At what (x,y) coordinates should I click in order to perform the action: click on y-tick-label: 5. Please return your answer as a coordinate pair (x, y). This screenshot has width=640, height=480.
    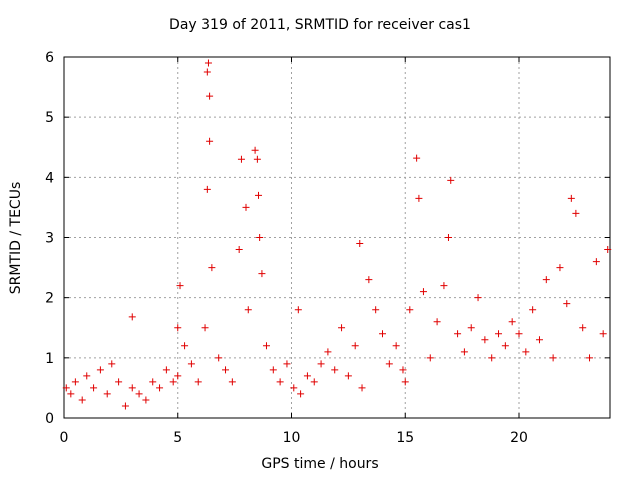
    Looking at the image, I should click on (49, 118).